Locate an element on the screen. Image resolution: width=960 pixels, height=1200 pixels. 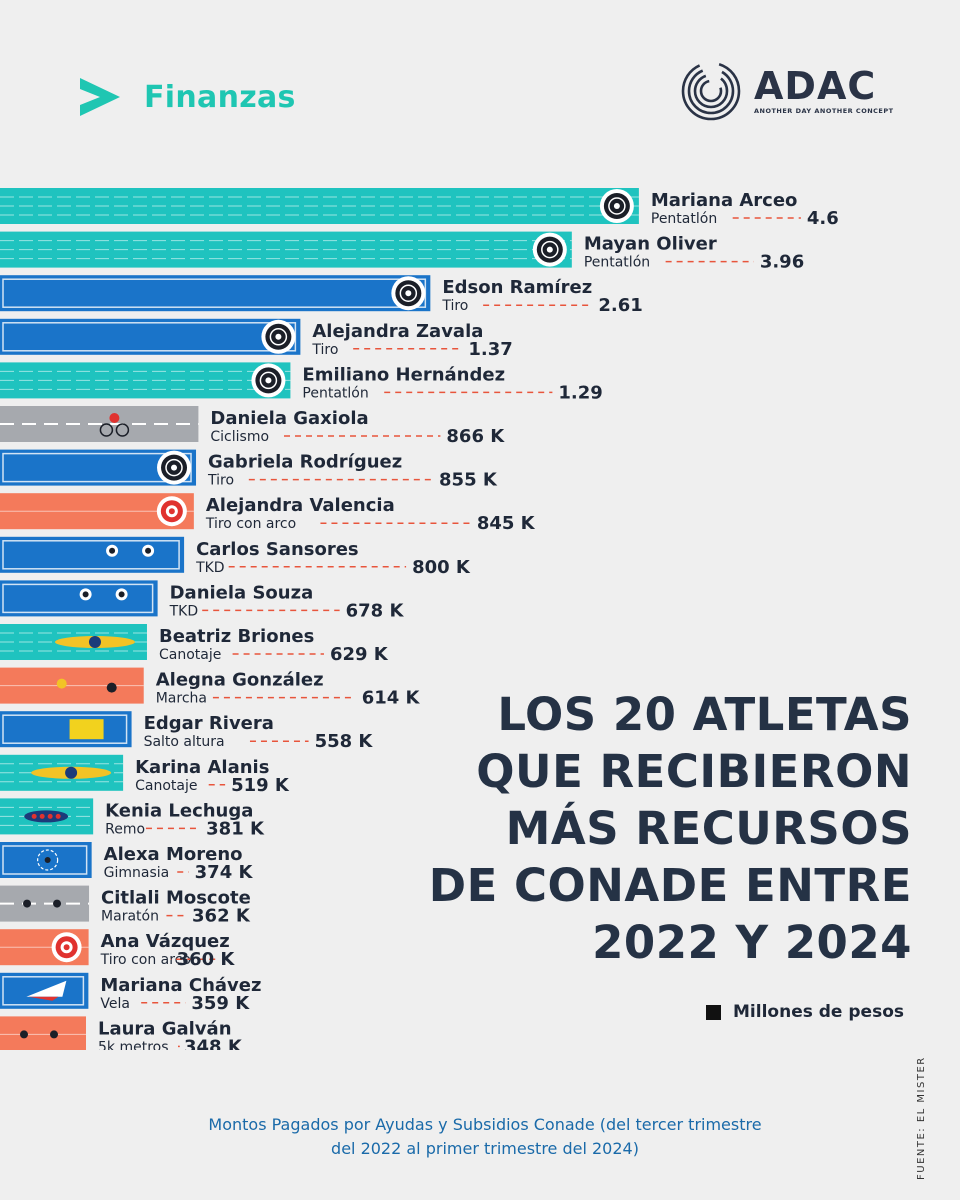
sport-label: Gimnasia is located at coordinates (137, 873).